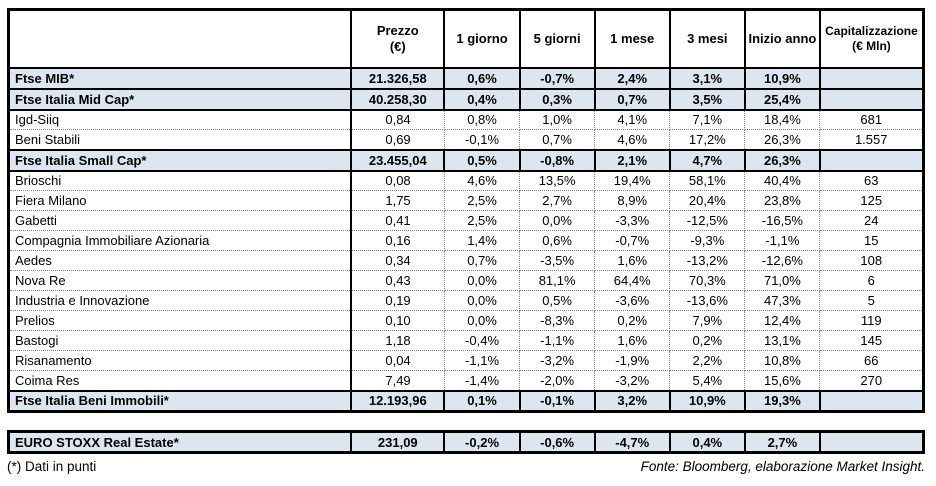 This screenshot has height=486, width=936. Describe the element at coordinates (180, 220) in the screenshot. I see `row-label: Gabetti` at that location.